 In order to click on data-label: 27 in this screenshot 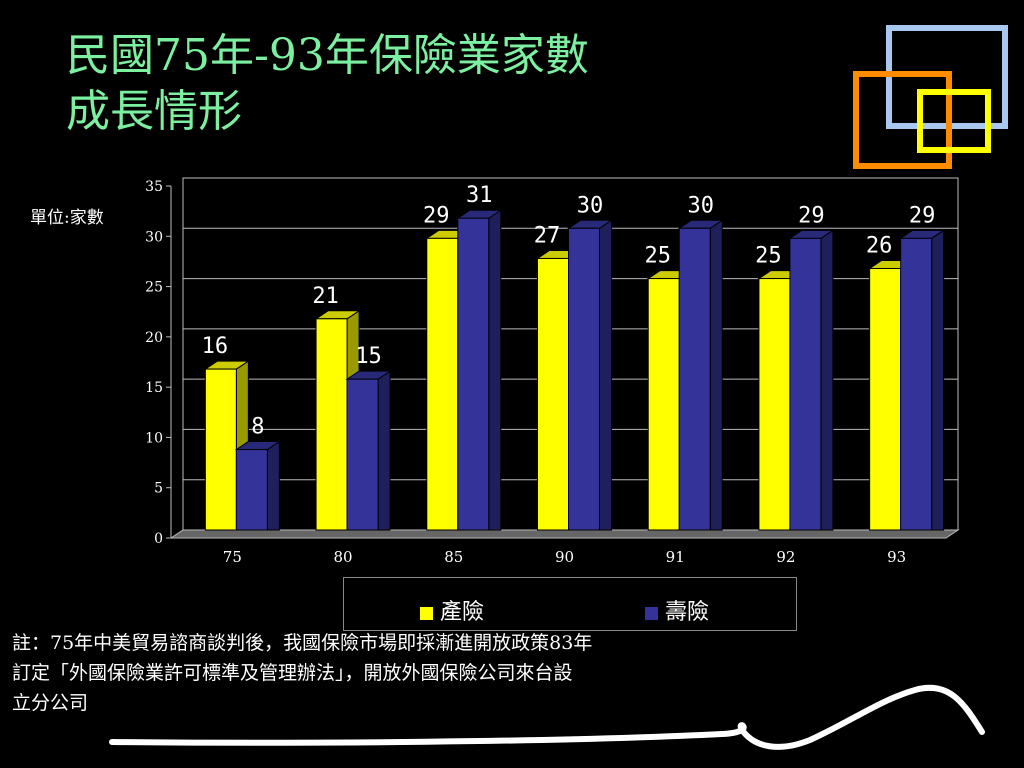, I will do `click(547, 235)`.